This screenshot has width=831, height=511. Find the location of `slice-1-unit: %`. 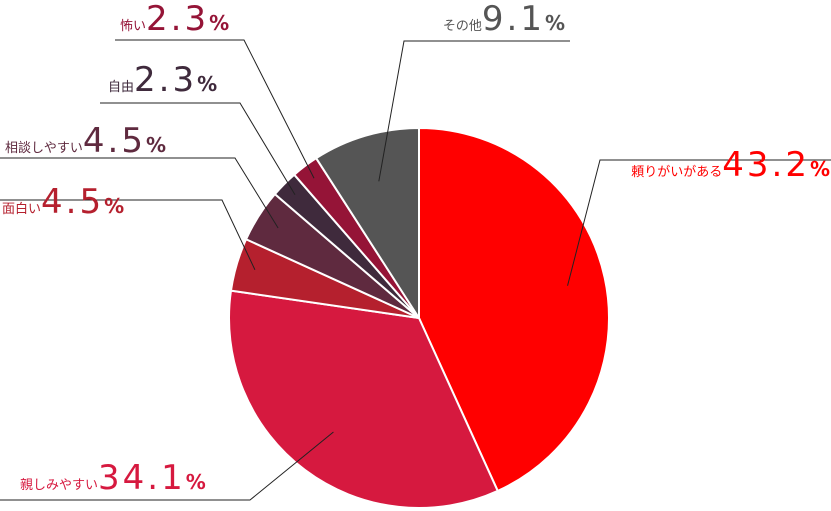

slice-1-unit: % is located at coordinates (820, 169).